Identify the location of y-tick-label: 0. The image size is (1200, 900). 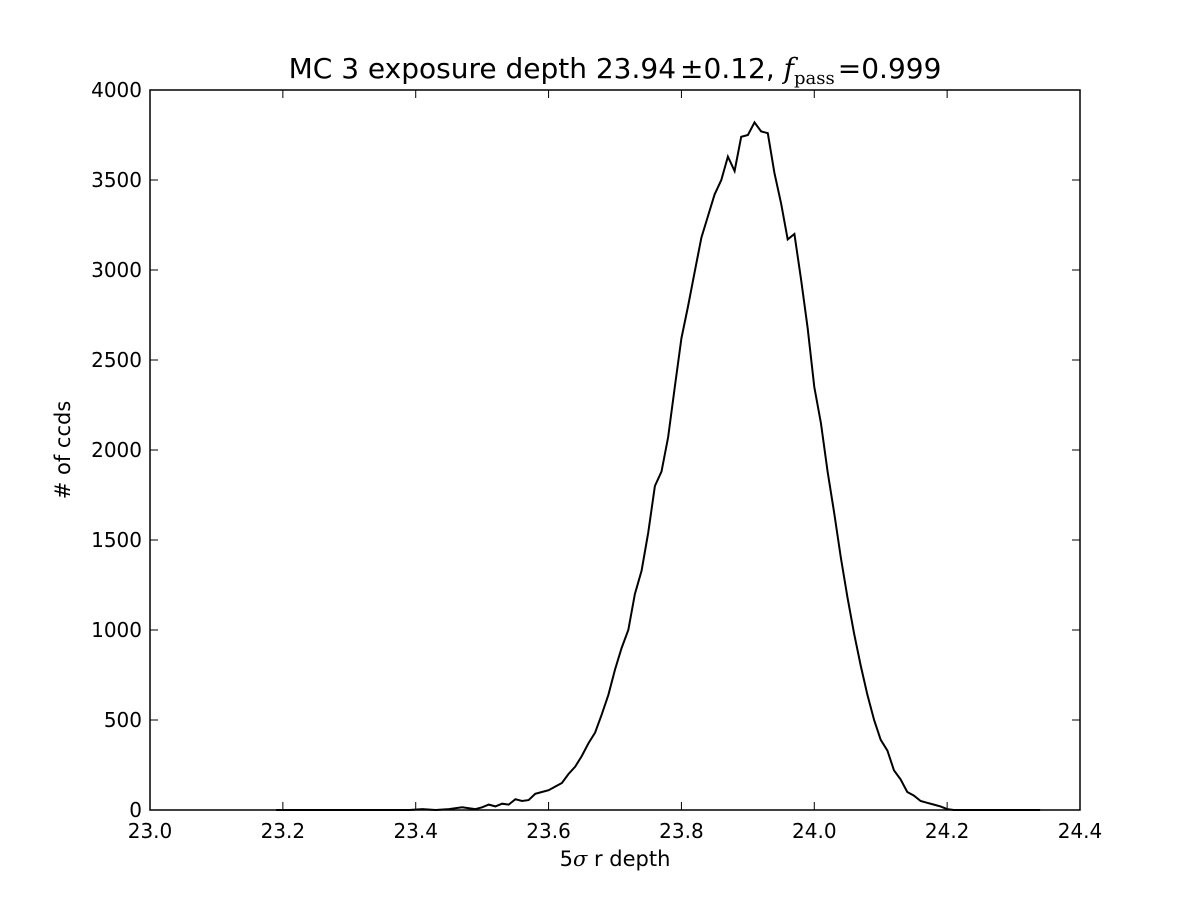
(135, 810).